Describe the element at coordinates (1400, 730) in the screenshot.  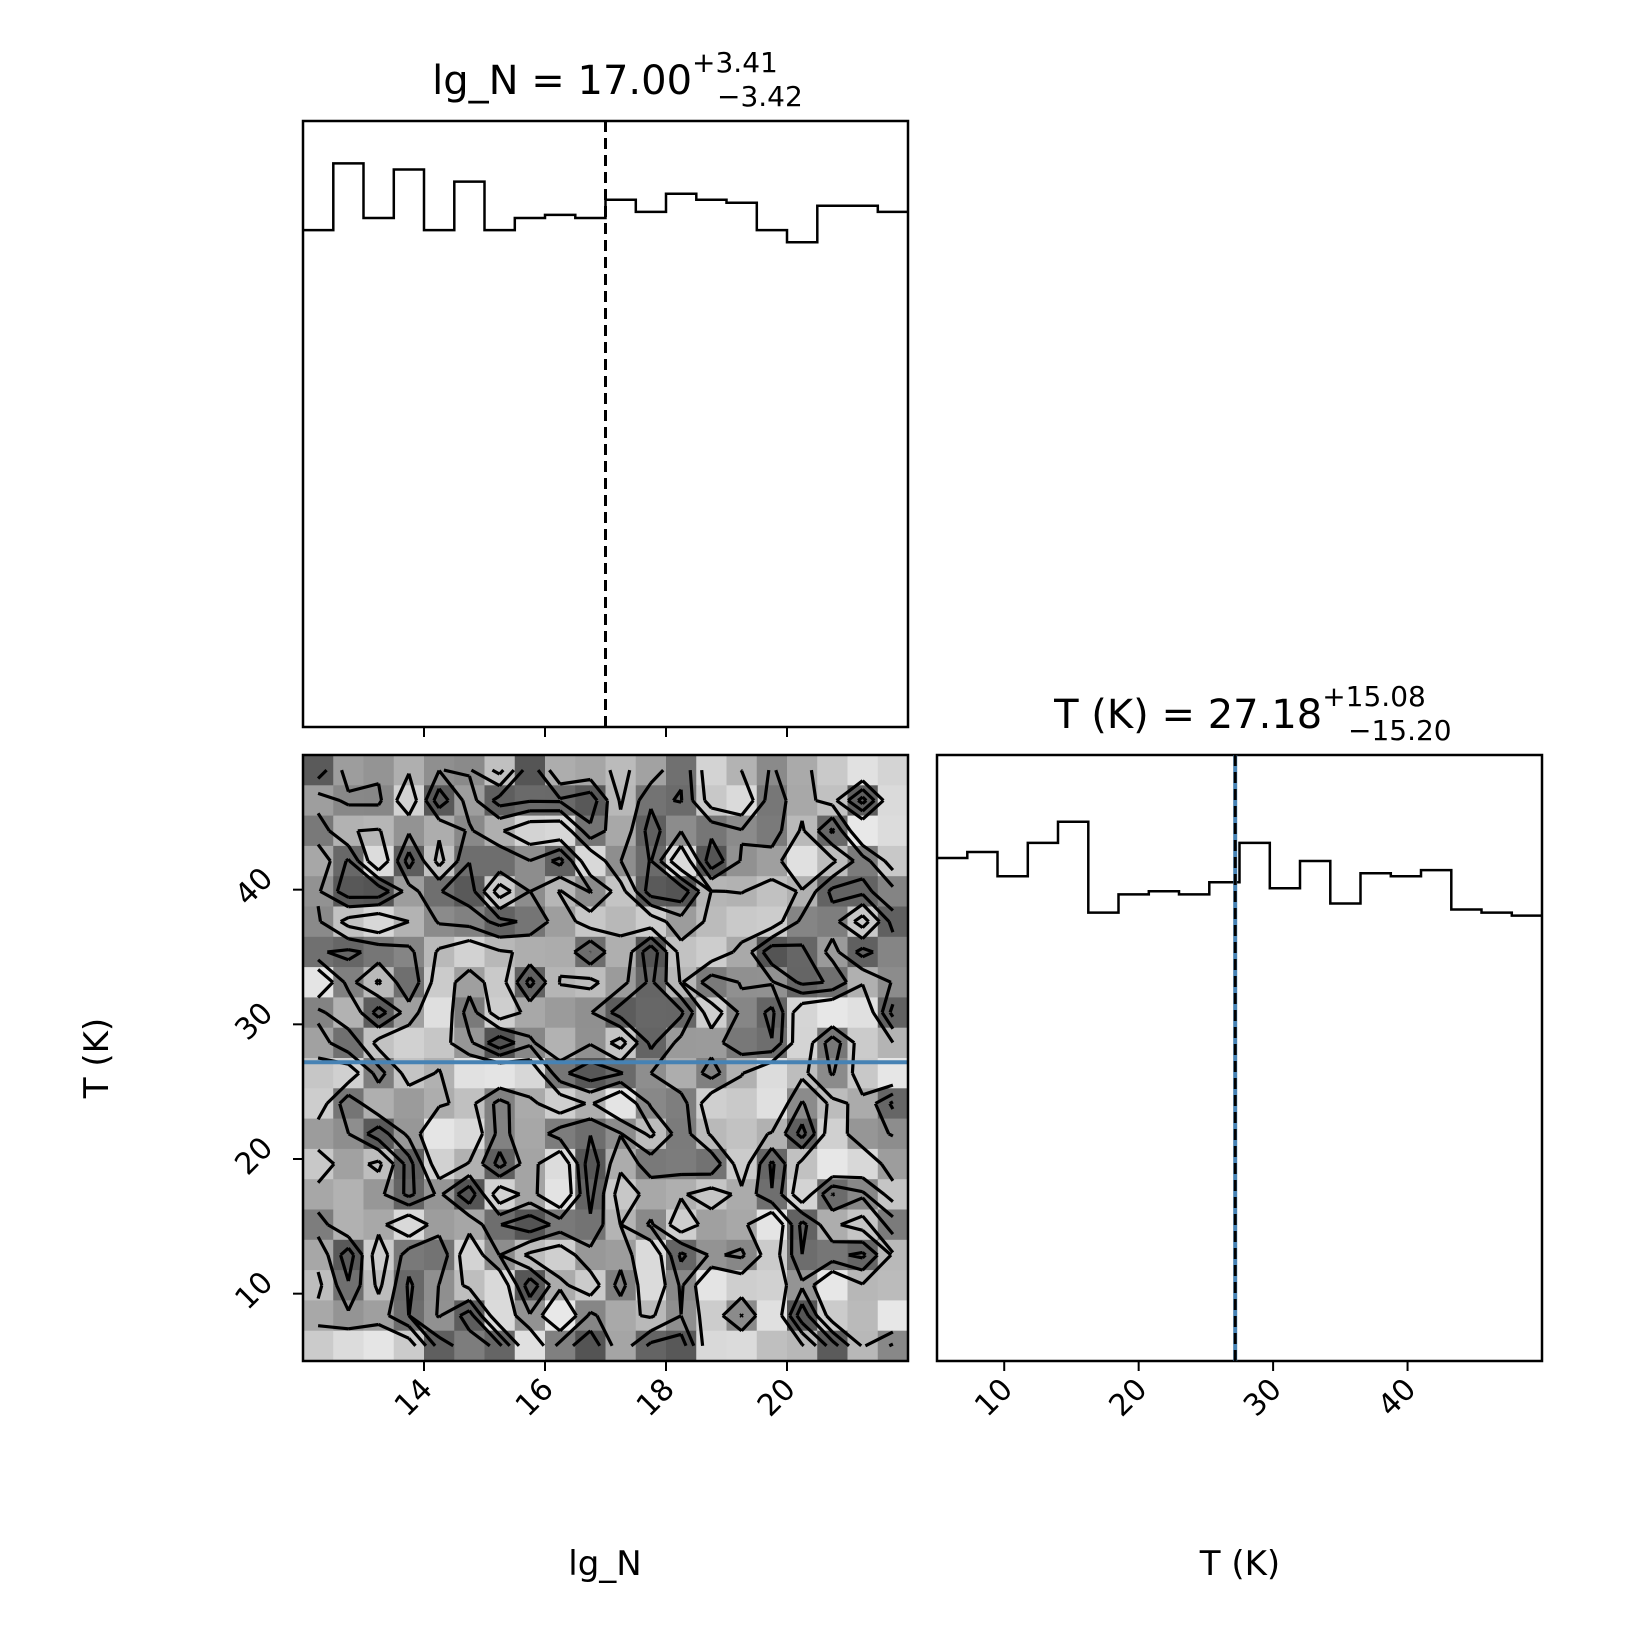
I see `T-title-minus: −15.20` at that location.